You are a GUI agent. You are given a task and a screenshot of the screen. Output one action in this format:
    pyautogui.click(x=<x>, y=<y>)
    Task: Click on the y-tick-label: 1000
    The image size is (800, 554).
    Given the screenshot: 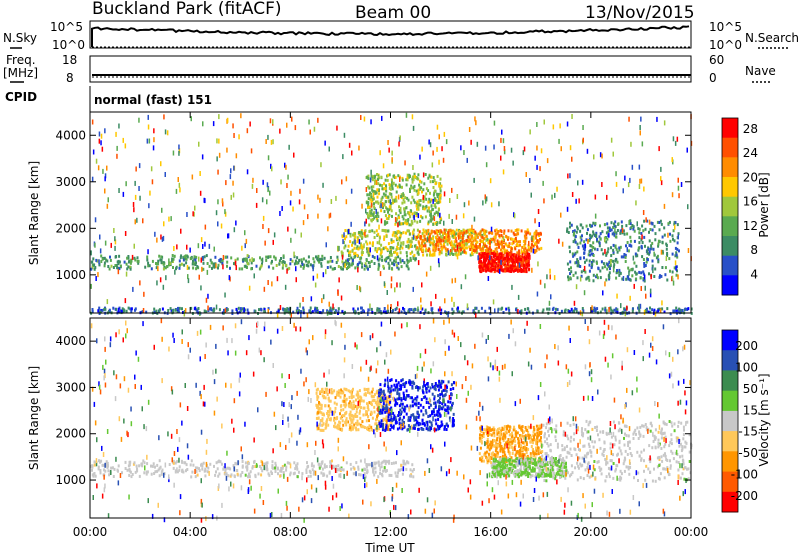 What is the action you would take?
    pyautogui.click(x=70, y=275)
    